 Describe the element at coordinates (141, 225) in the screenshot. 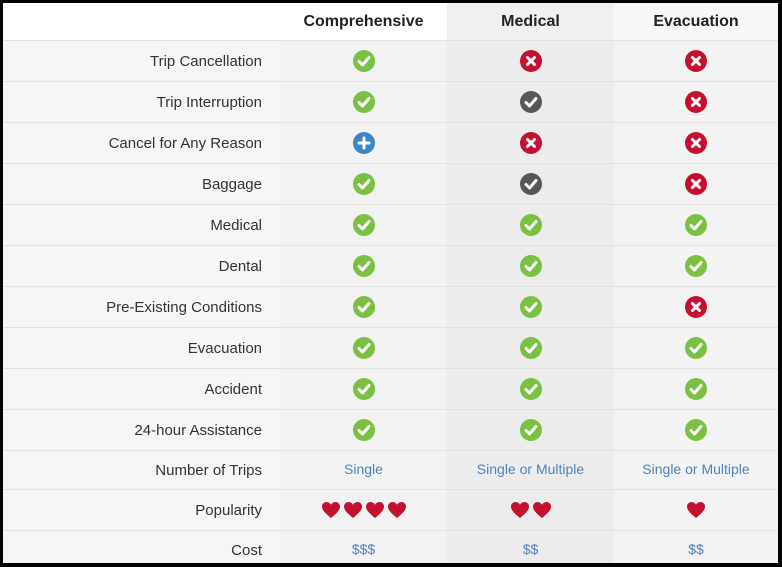

I see `row-label: Medical` at that location.